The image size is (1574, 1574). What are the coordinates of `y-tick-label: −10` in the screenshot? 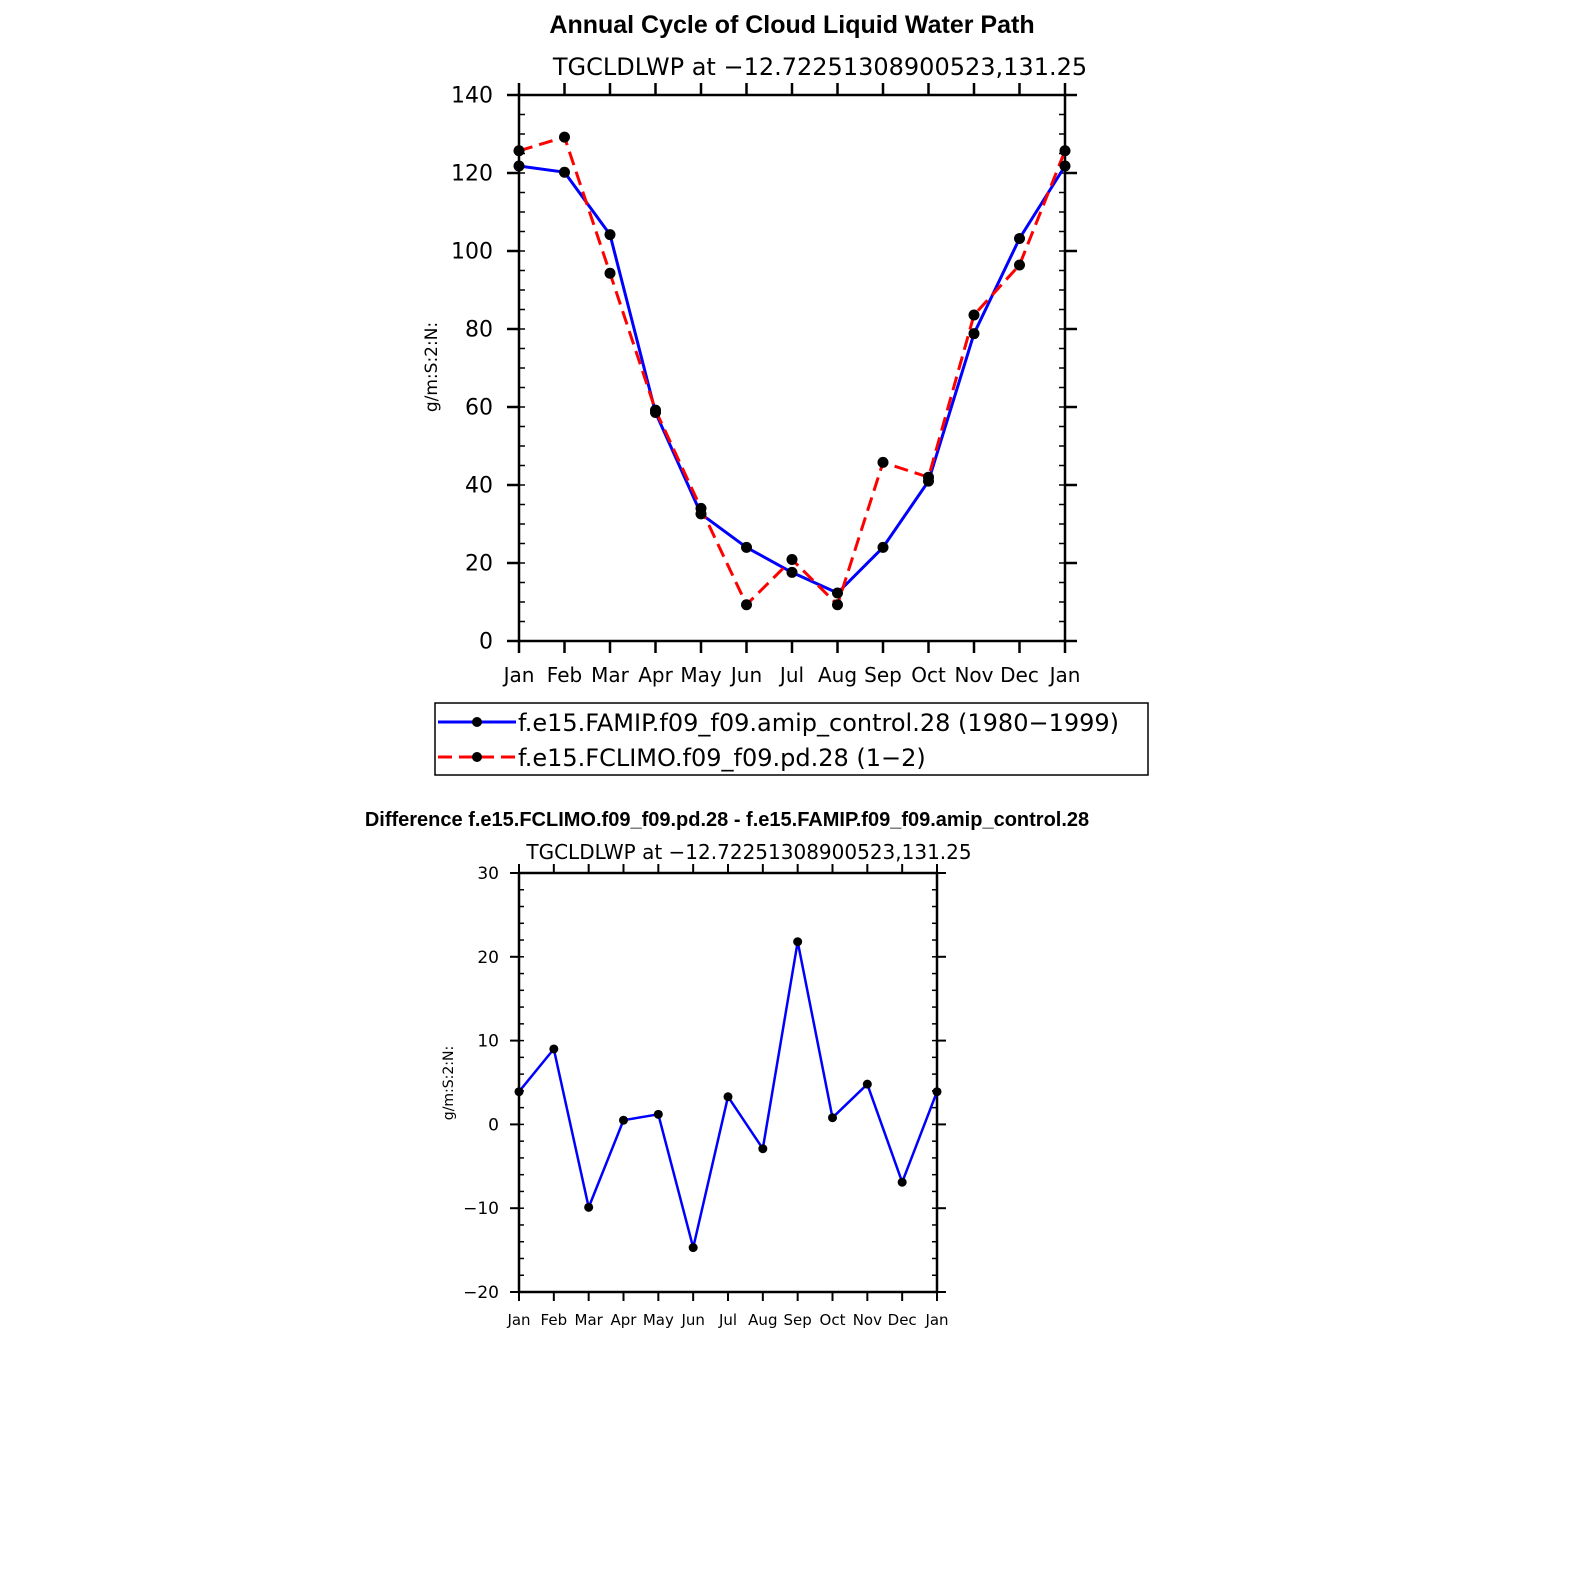 It's located at (481, 1209).